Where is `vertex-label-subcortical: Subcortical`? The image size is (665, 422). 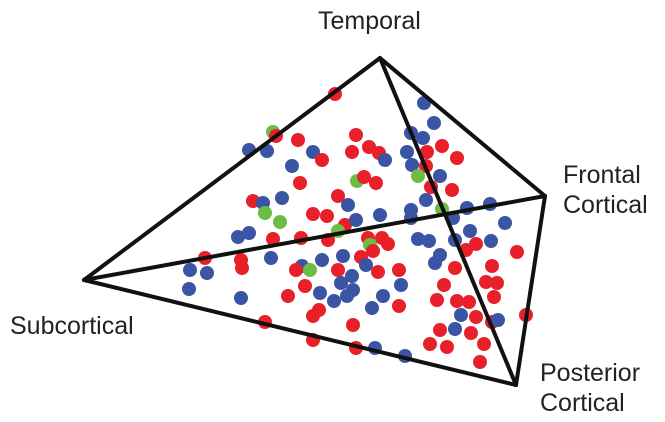 vertex-label-subcortical: Subcortical is located at coordinates (72, 326).